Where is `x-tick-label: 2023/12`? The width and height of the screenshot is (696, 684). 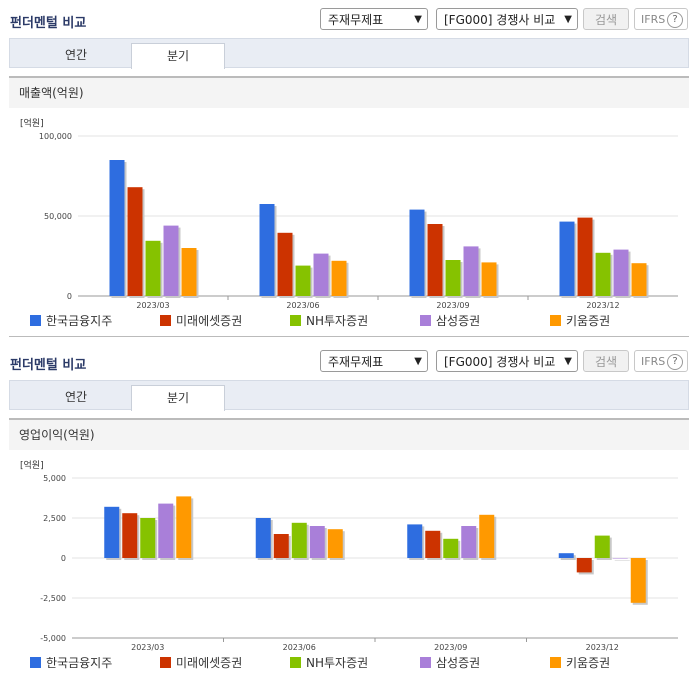 x-tick-label: 2023/12 is located at coordinates (602, 304).